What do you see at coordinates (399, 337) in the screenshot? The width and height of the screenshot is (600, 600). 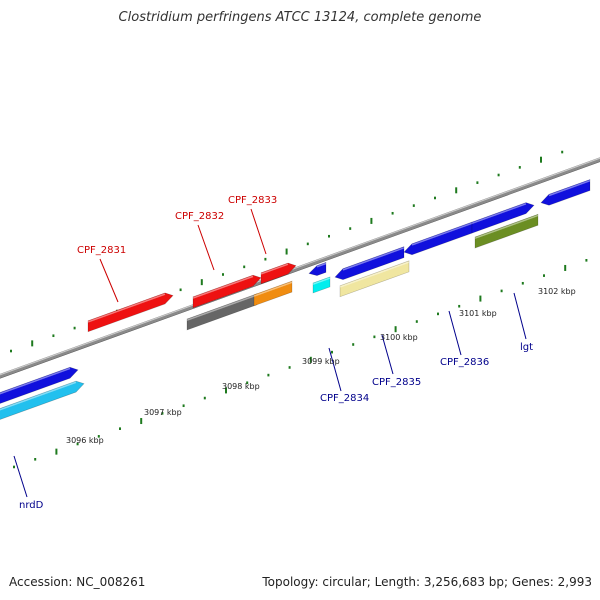 I see `scale-label: 3100 kbp` at bounding box center [399, 337].